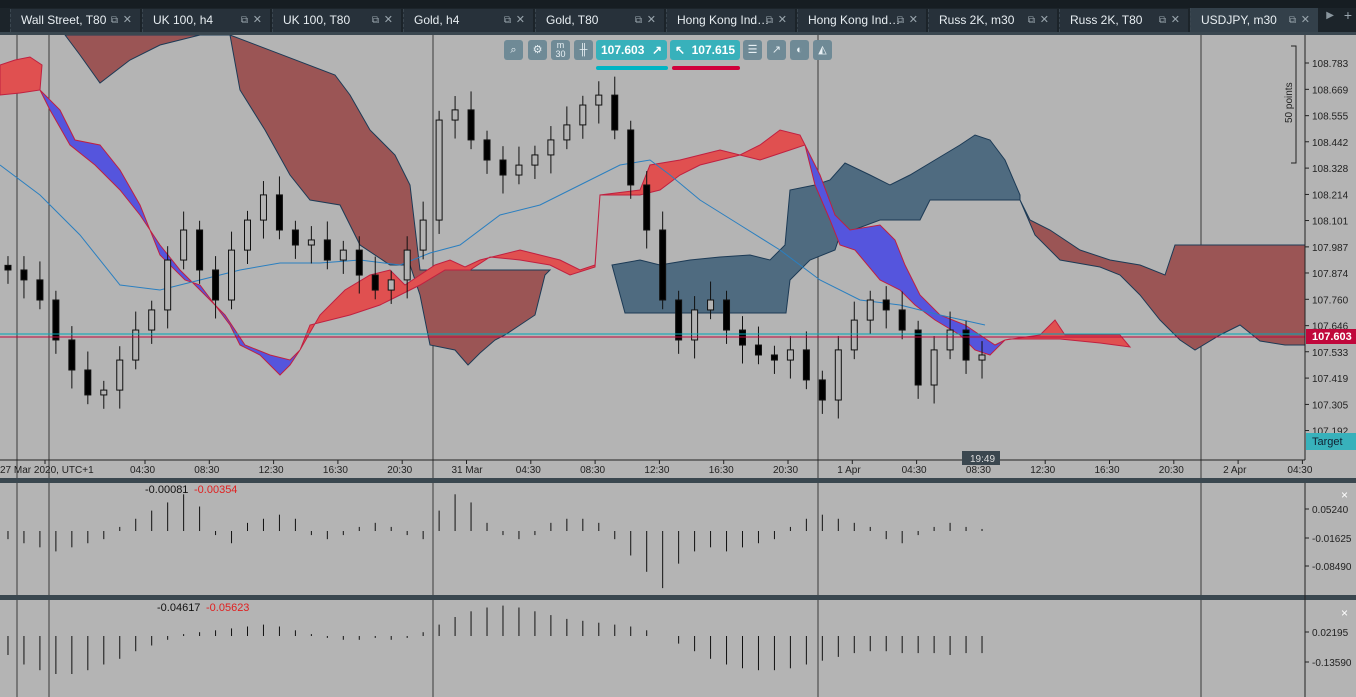  What do you see at coordinates (537, 50) in the screenshot?
I see `chart-settings-button: ⚙` at bounding box center [537, 50].